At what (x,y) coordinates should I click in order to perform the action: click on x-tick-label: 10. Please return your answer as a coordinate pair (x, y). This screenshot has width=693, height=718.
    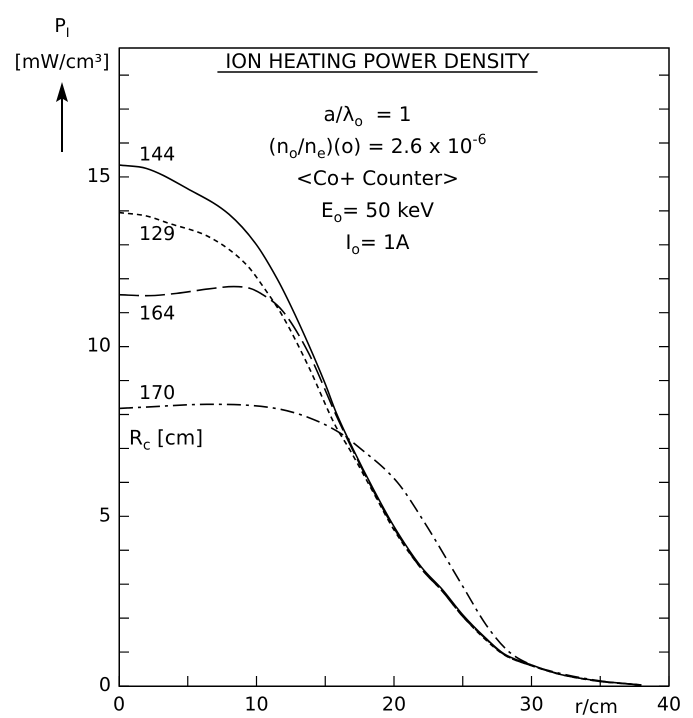
    Looking at the image, I should click on (256, 704).